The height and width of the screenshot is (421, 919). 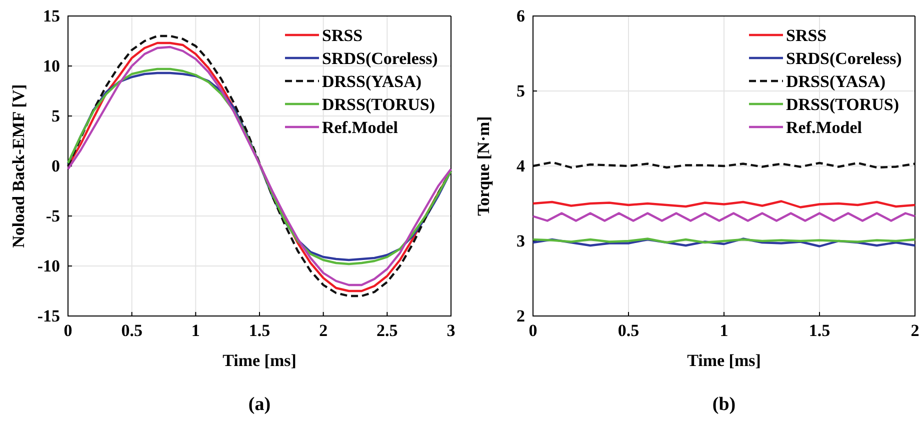 I want to click on text: (a), so click(x=259, y=404).